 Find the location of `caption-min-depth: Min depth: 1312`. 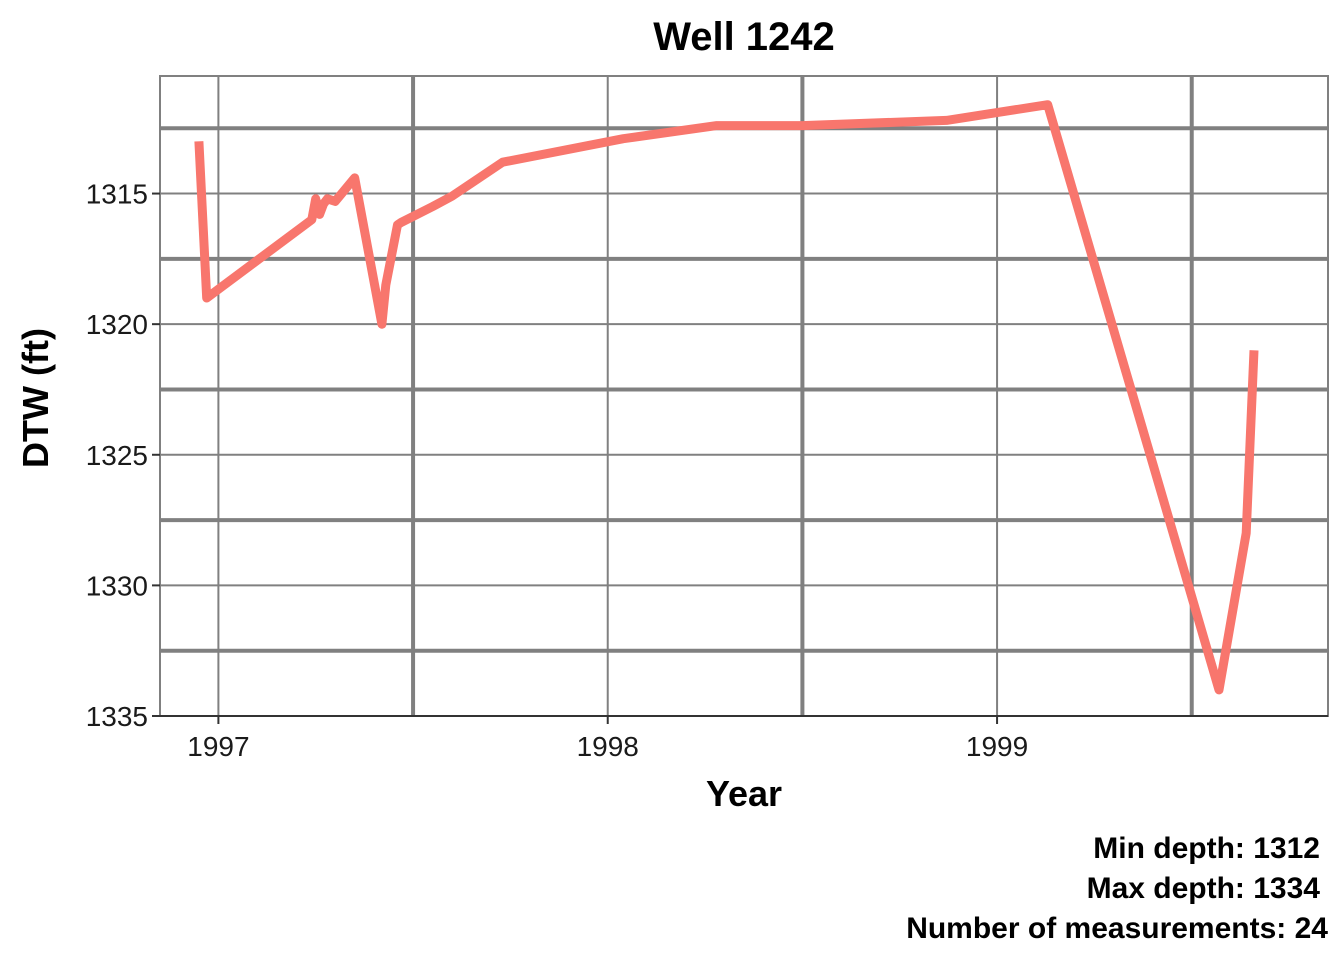

caption-min-depth: Min depth: 1312 is located at coordinates (1206, 848).